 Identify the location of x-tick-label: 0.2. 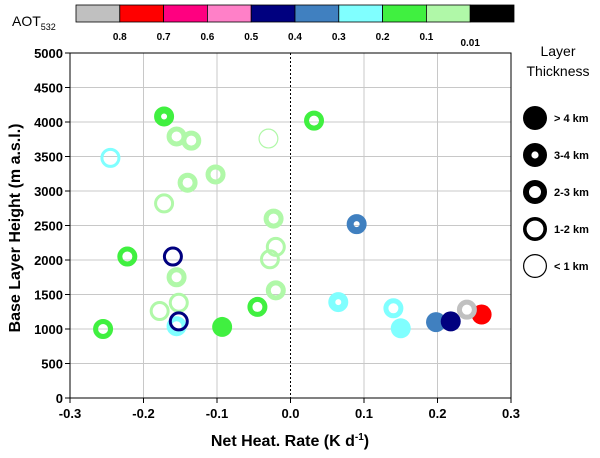
(437, 413).